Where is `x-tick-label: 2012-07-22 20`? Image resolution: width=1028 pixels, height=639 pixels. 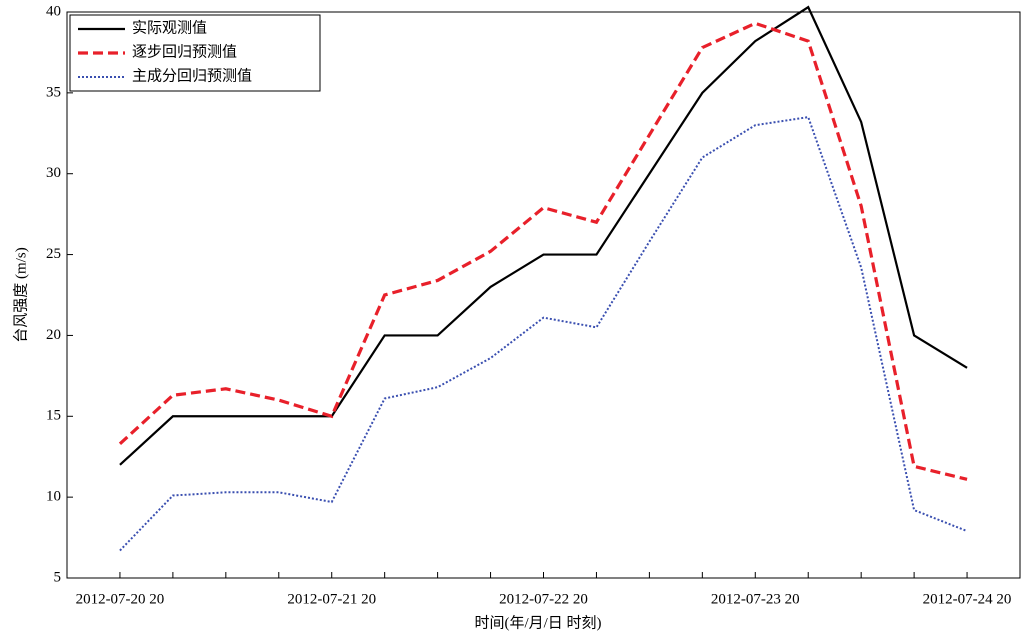
x-tick-label: 2012-07-22 20 is located at coordinates (543, 599).